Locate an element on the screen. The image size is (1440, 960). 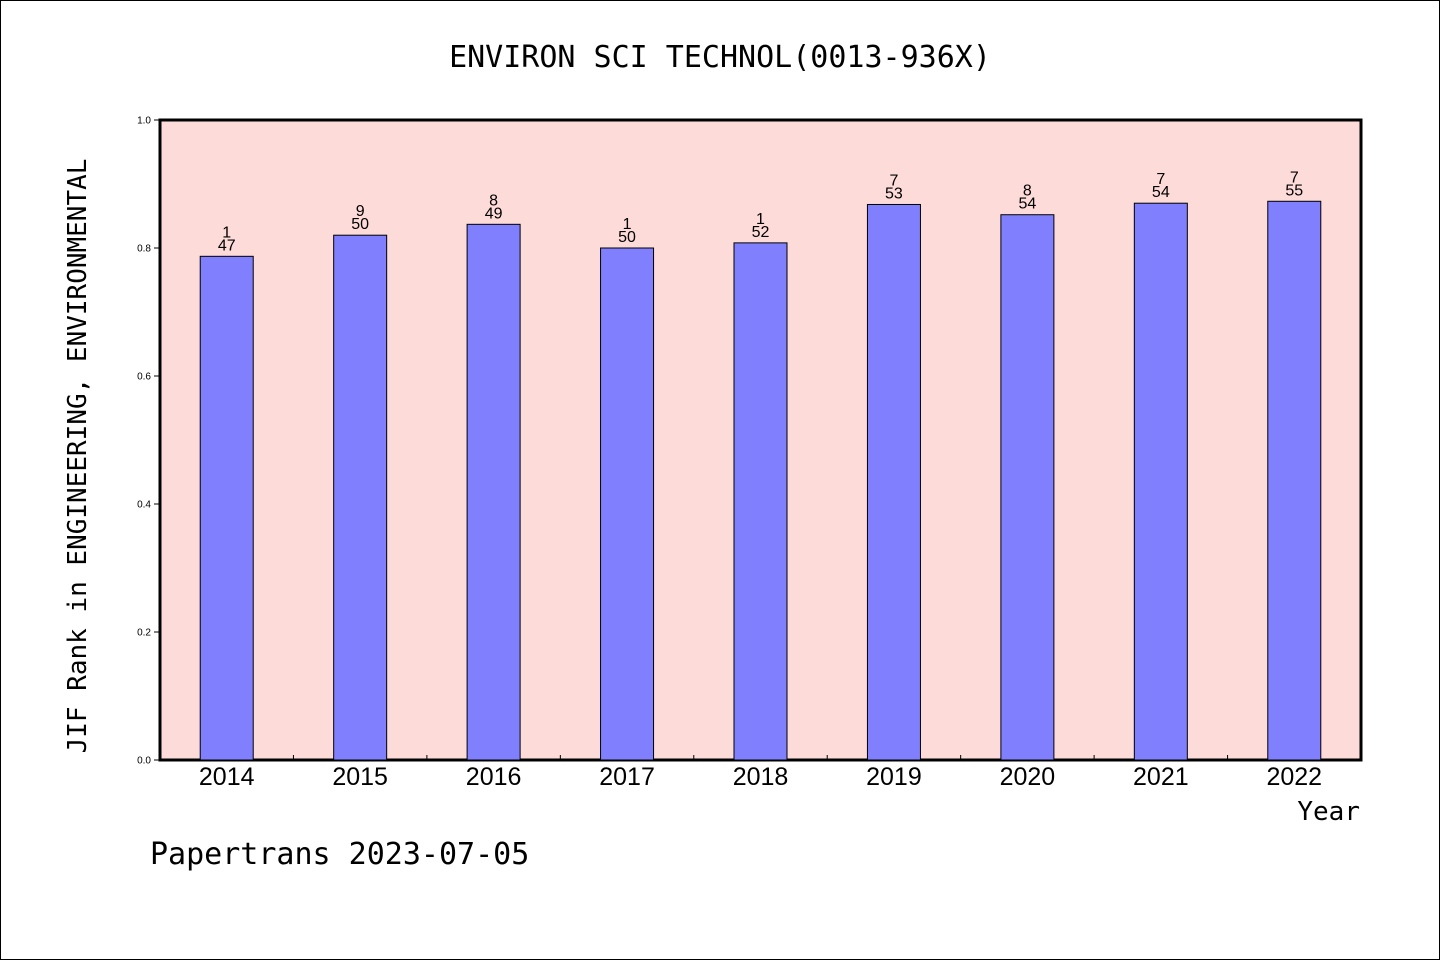
y-tick-label: 0.6 is located at coordinates (144, 377).